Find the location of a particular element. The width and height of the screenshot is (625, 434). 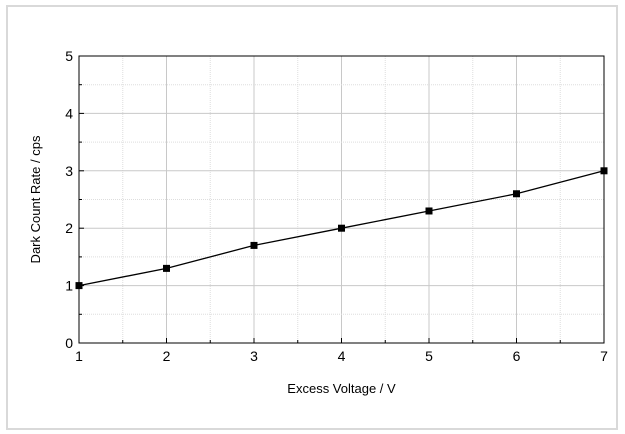

x-tick-labels: 1 2 3 4 5 6 7 is located at coordinates (341, 356).